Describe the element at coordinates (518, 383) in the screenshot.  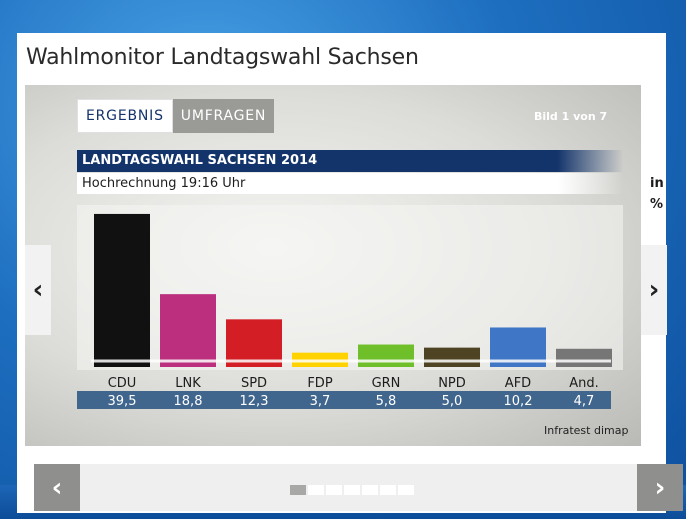
I see `category-label: AFD` at that location.